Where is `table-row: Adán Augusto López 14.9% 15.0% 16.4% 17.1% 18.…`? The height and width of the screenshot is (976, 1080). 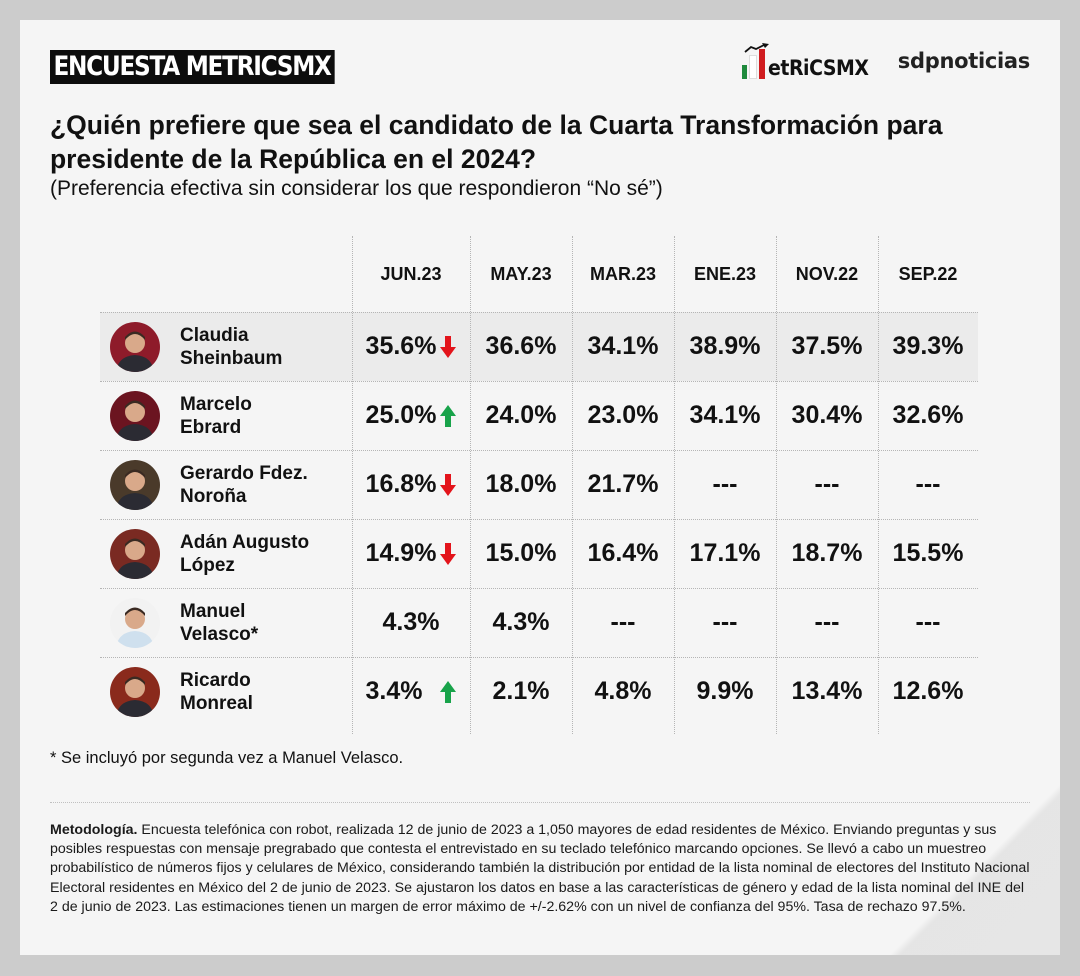
table-row: Adán Augusto López 14.9% 15.0% 16.4% 17.1% 18.… is located at coordinates (539, 553).